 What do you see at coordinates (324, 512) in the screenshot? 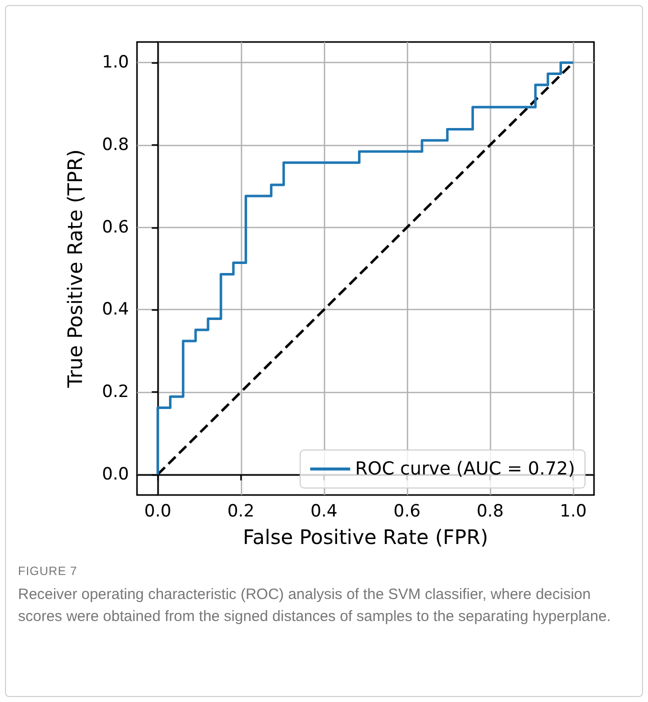
I see `x-tick-label: 0.4` at bounding box center [324, 512].